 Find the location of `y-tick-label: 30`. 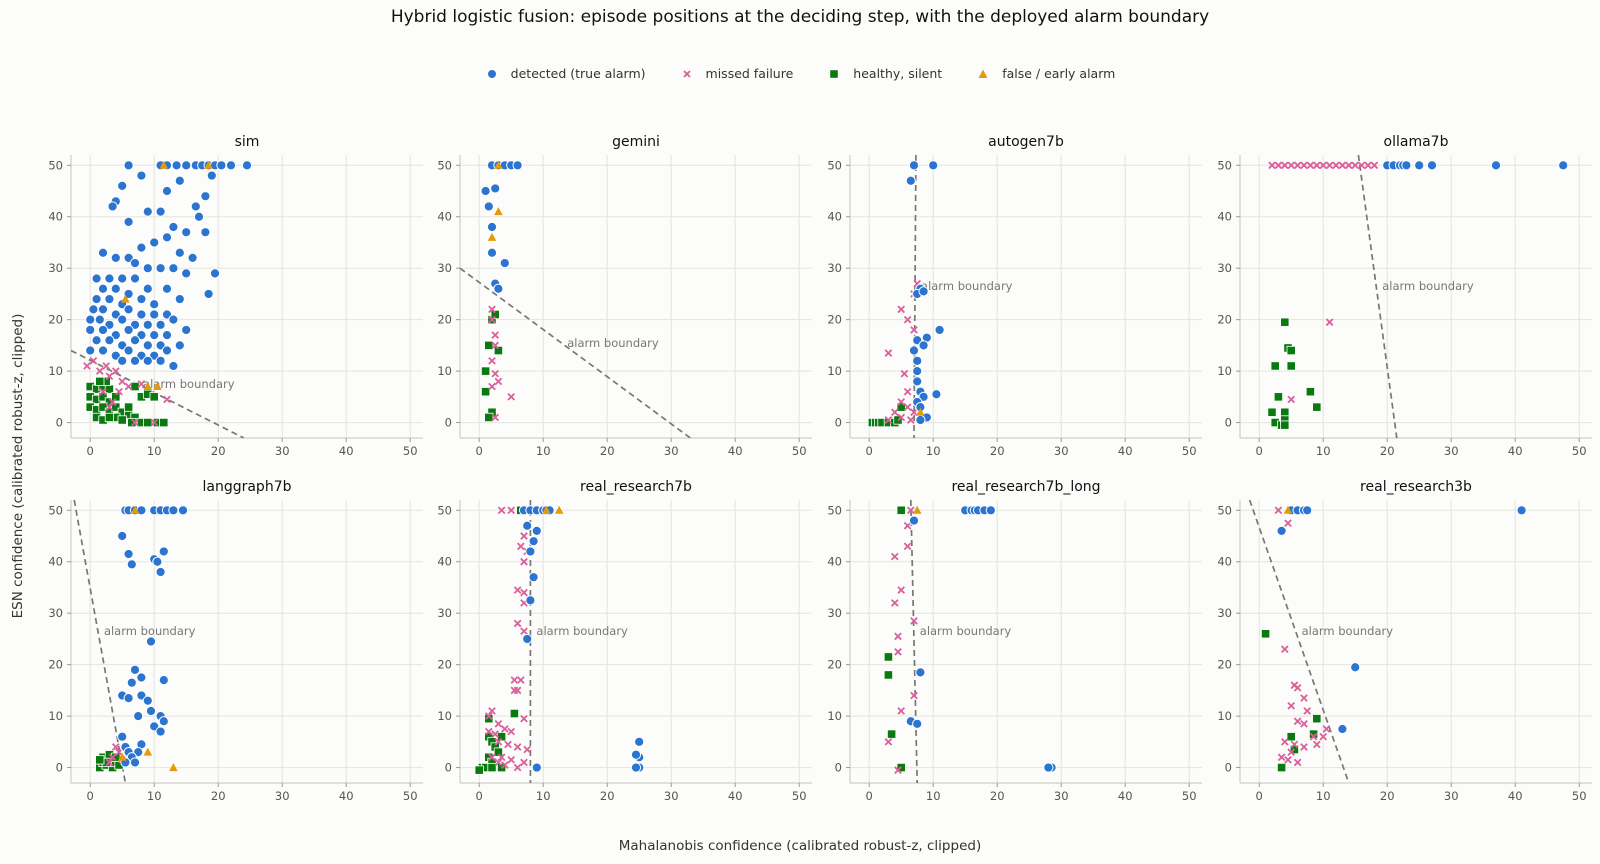

y-tick-label: 30 is located at coordinates (834, 613).